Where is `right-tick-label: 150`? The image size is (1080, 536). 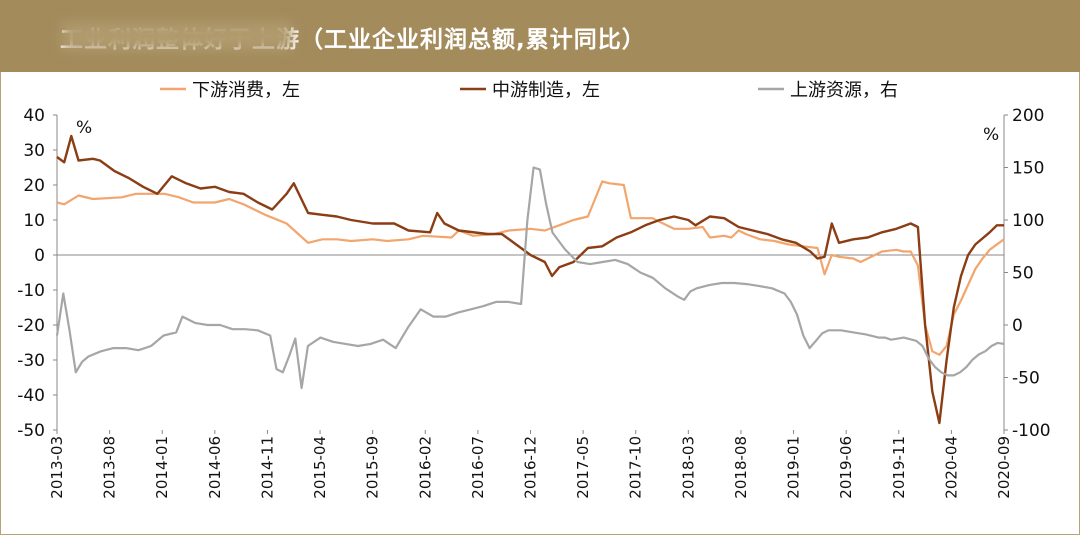 right-tick-label: 150 is located at coordinates (1028, 169).